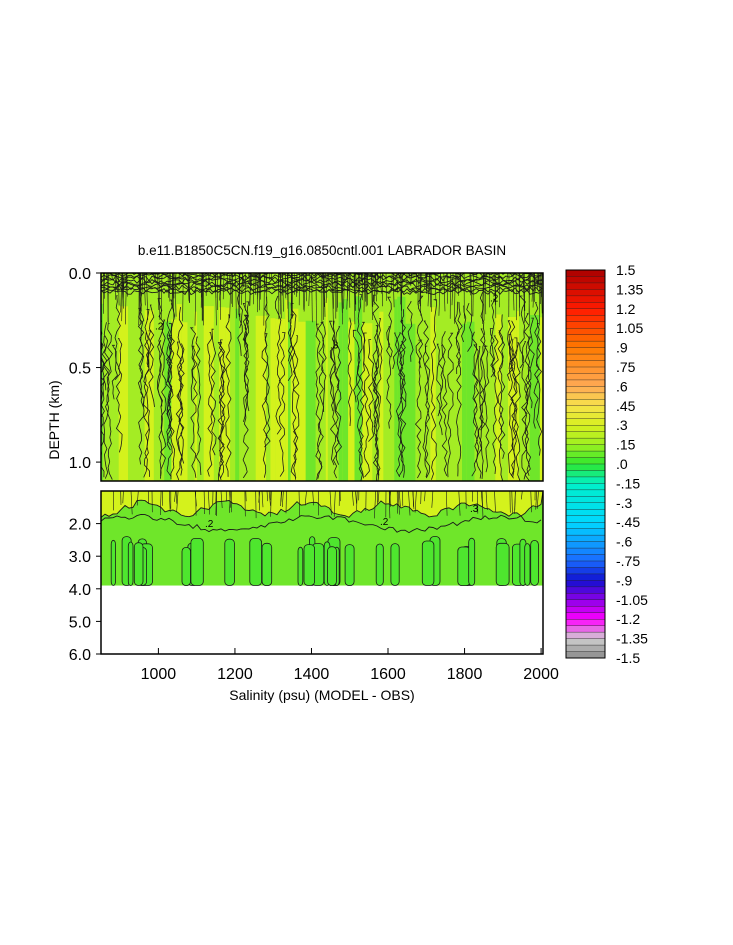  What do you see at coordinates (626, 270) in the screenshot?
I see `colorbar-label: 1.5` at bounding box center [626, 270].